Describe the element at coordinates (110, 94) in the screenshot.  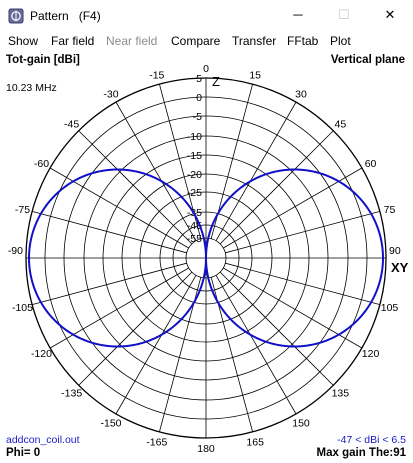
I see `angle-label: -30` at that location.